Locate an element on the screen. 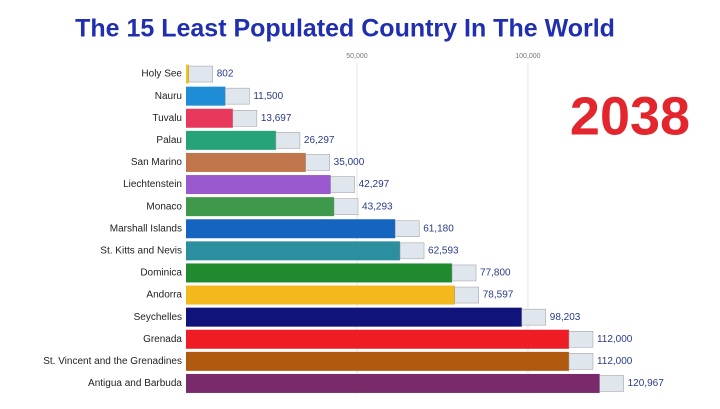  value-label: 26,297 is located at coordinates (319, 140).